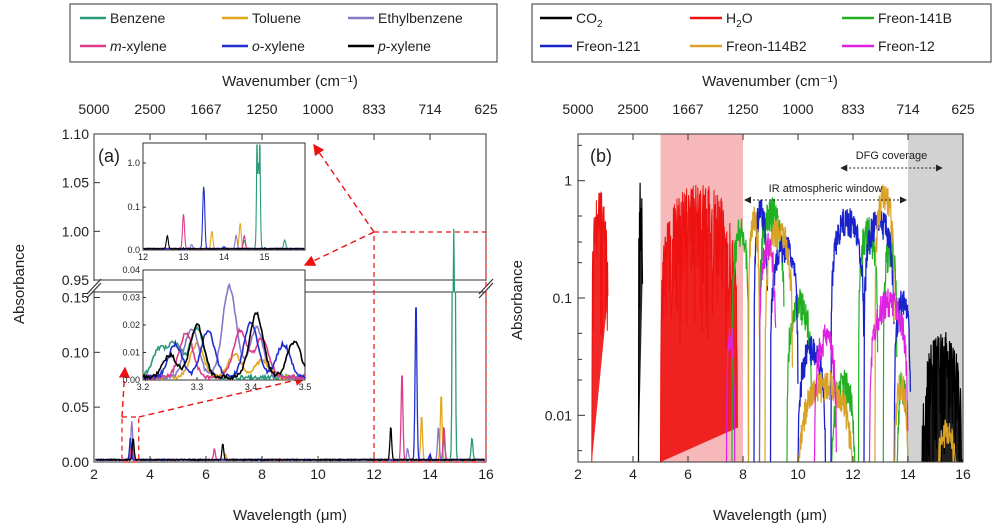 Image resolution: width=996 pixels, height=529 pixels. Describe the element at coordinates (568, 181) in the screenshot. I see `panel-b-ytick-label-1: 1` at that location.